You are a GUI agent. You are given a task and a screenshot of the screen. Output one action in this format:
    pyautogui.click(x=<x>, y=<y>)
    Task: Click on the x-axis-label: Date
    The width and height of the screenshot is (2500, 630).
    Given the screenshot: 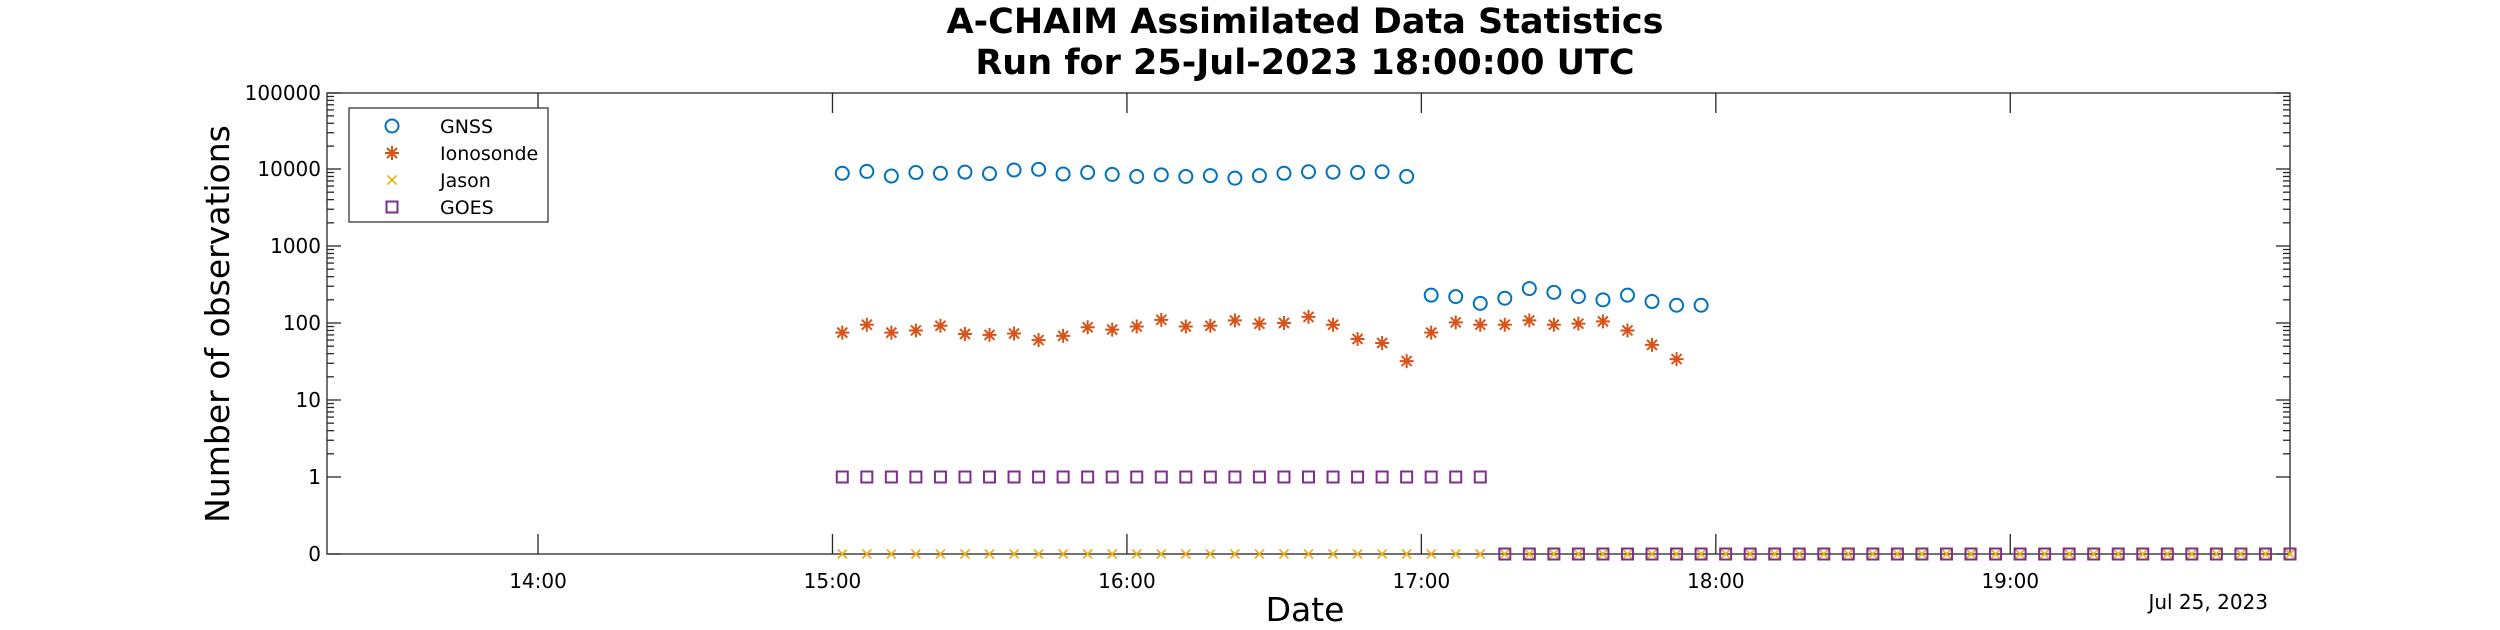 What is the action you would take?
    pyautogui.click(x=1305, y=607)
    